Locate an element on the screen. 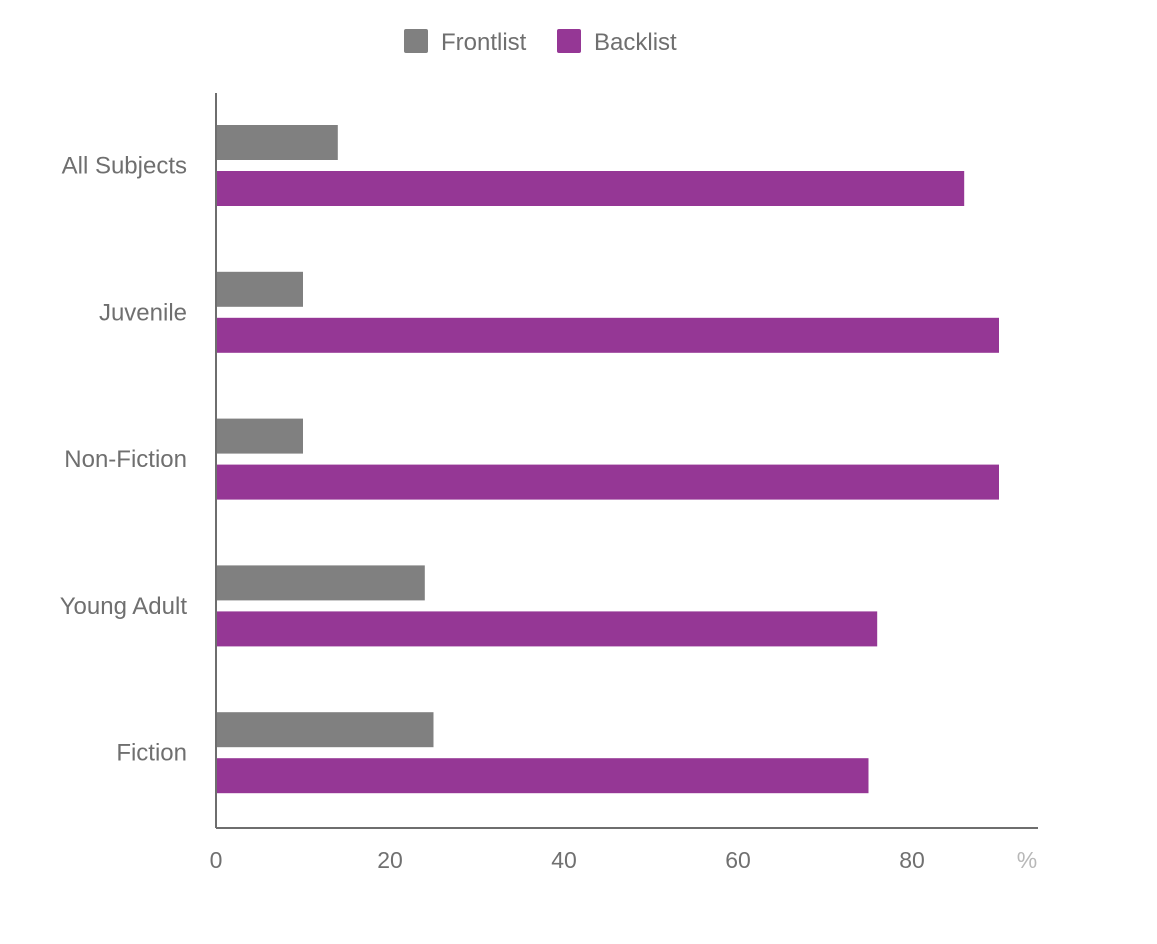 This screenshot has width=1157, height=944. tick-labels: 0 20 40 60 80 is located at coordinates (567, 860).